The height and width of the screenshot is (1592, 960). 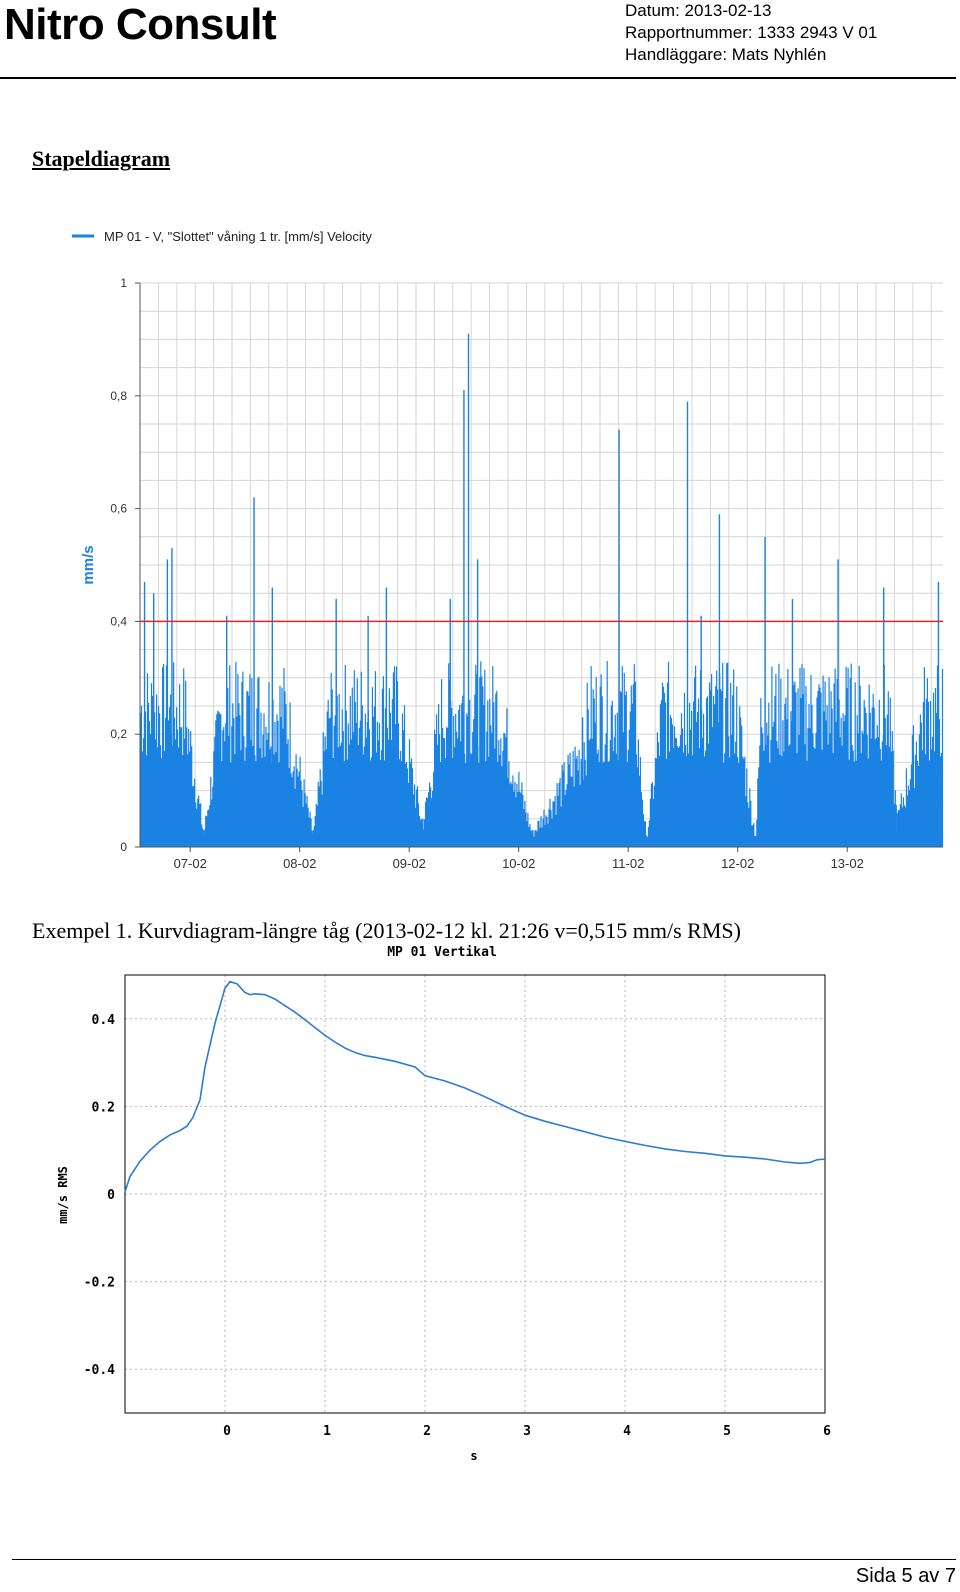 I want to click on x-tick-label: 2, so click(x=427, y=1431).